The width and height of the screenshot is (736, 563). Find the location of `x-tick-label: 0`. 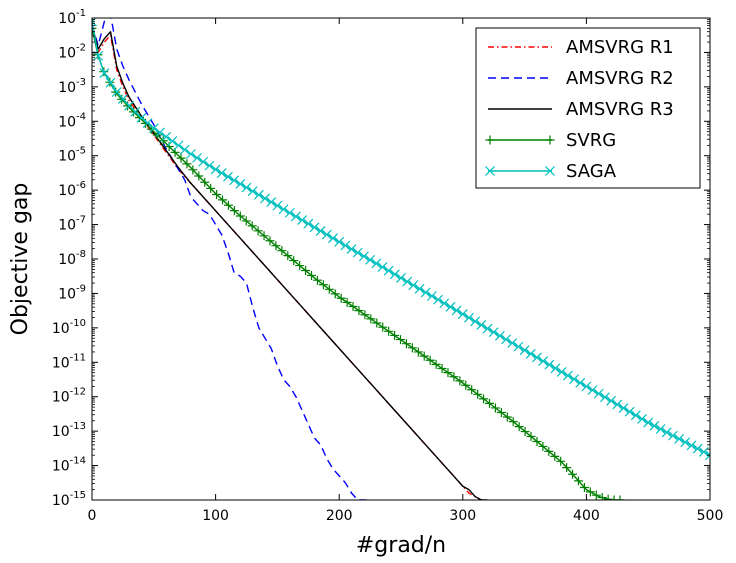

x-tick-label: 0 is located at coordinates (92, 516).